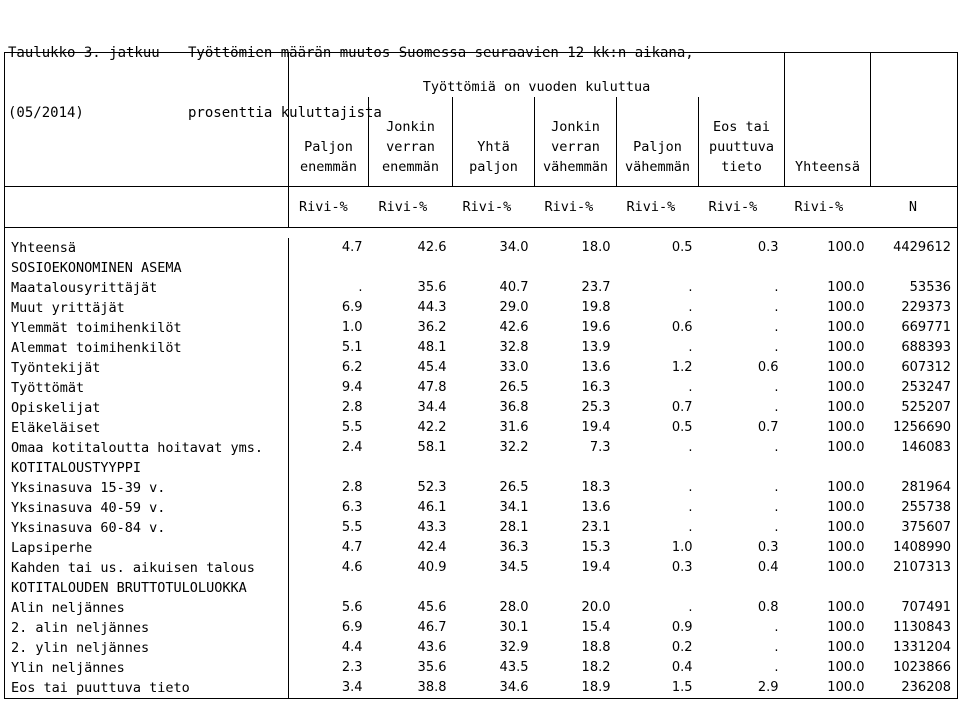 This screenshot has height=711, width=959. What do you see at coordinates (575, 147) in the screenshot?
I see `column-header-line: verran` at bounding box center [575, 147].